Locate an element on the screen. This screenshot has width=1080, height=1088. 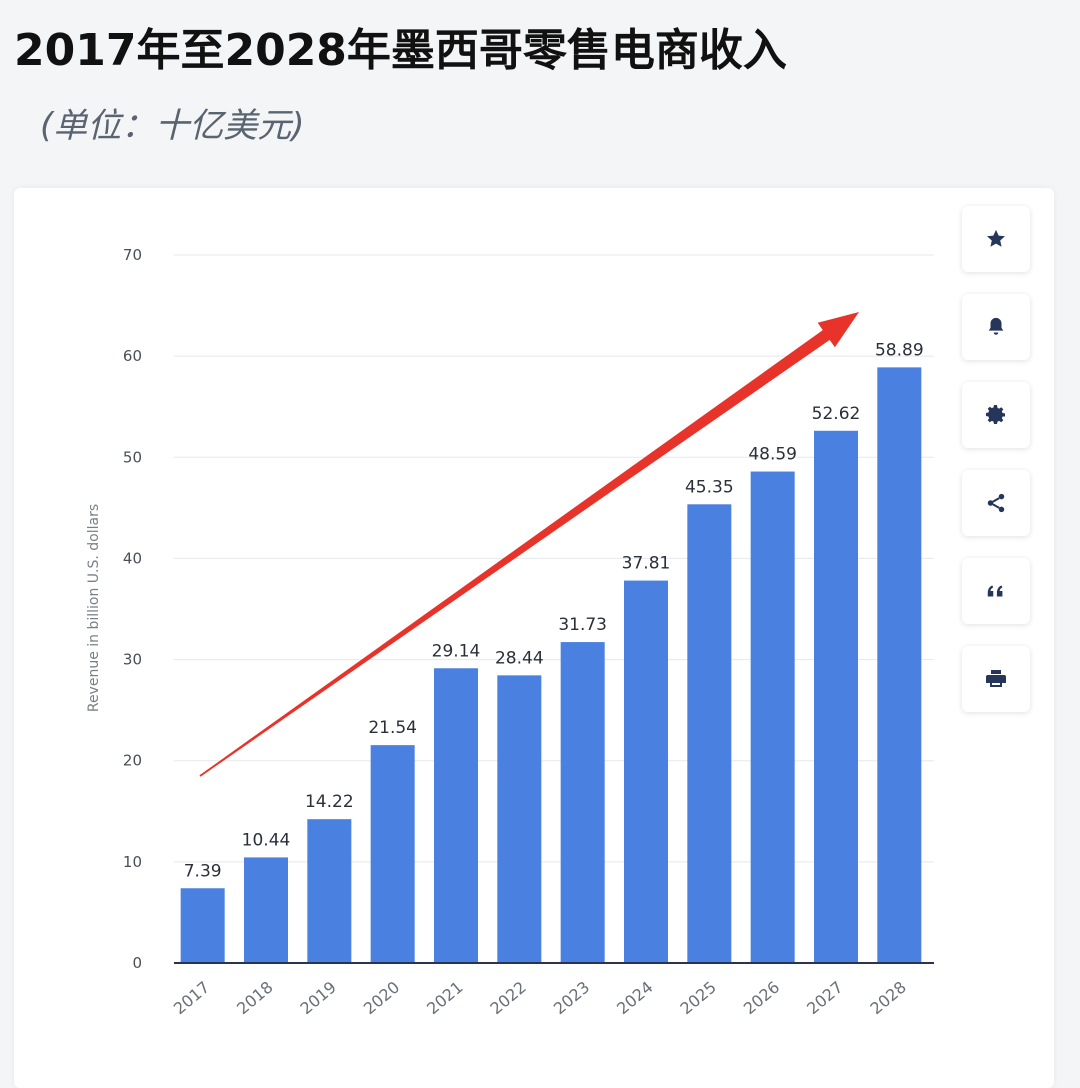
data-label: 7.39 is located at coordinates (203, 871).